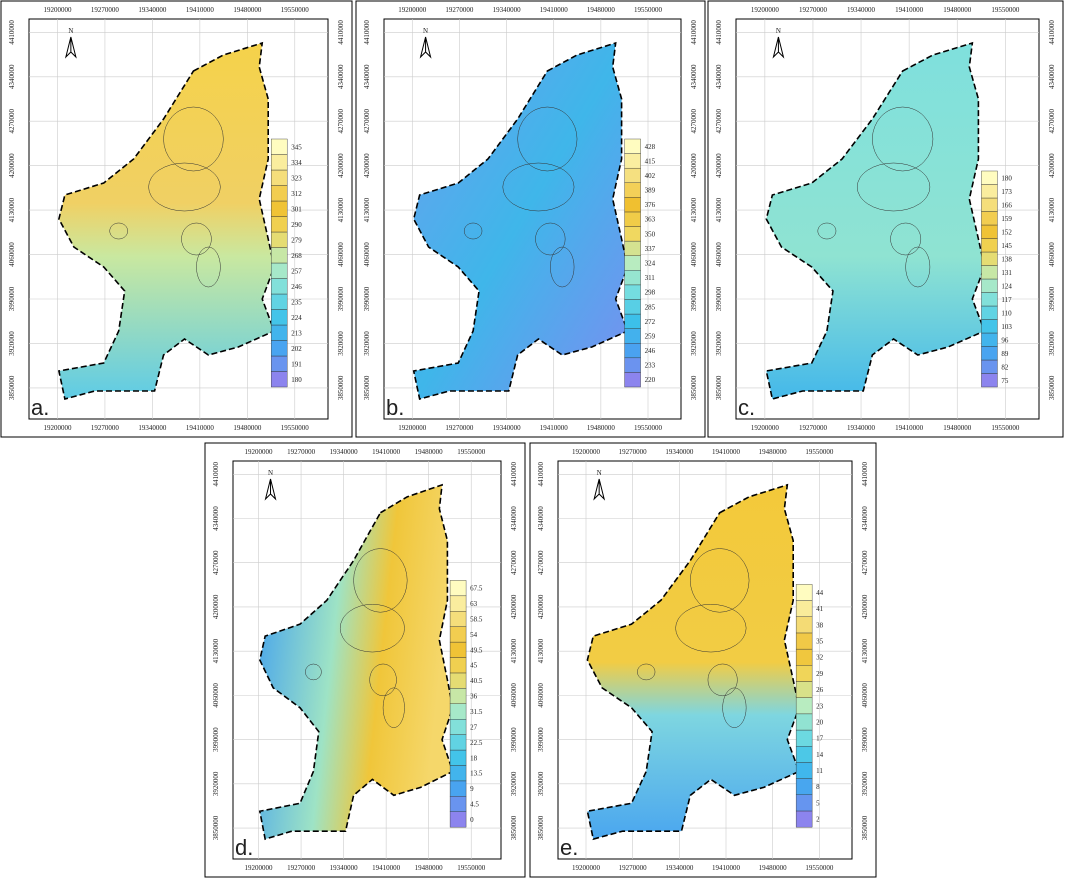  I want to click on study-area, so click(693, 662).